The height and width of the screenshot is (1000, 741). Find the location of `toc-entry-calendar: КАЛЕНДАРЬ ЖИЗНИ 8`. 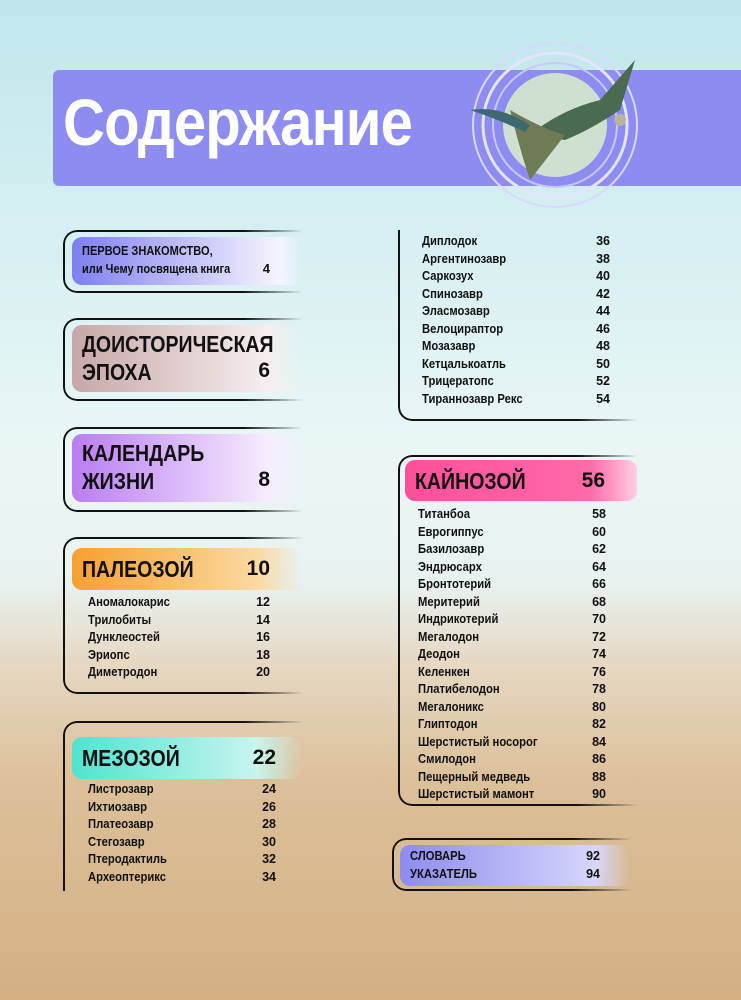

toc-entry-calendar: КАЛЕНДАРЬ ЖИЗНИ 8 is located at coordinates (187, 468).